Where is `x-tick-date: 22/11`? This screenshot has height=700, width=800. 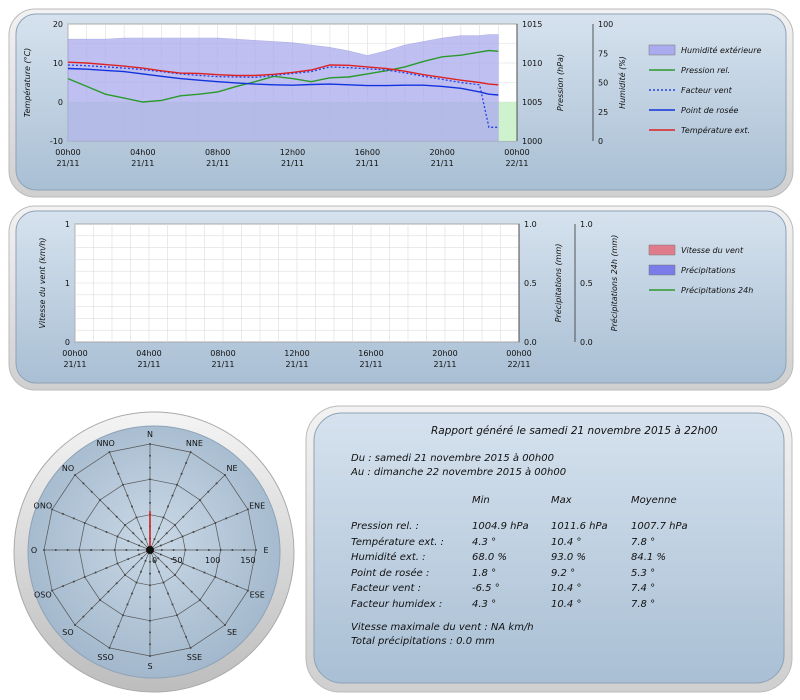 x-tick-date: 22/11 is located at coordinates (516, 163).